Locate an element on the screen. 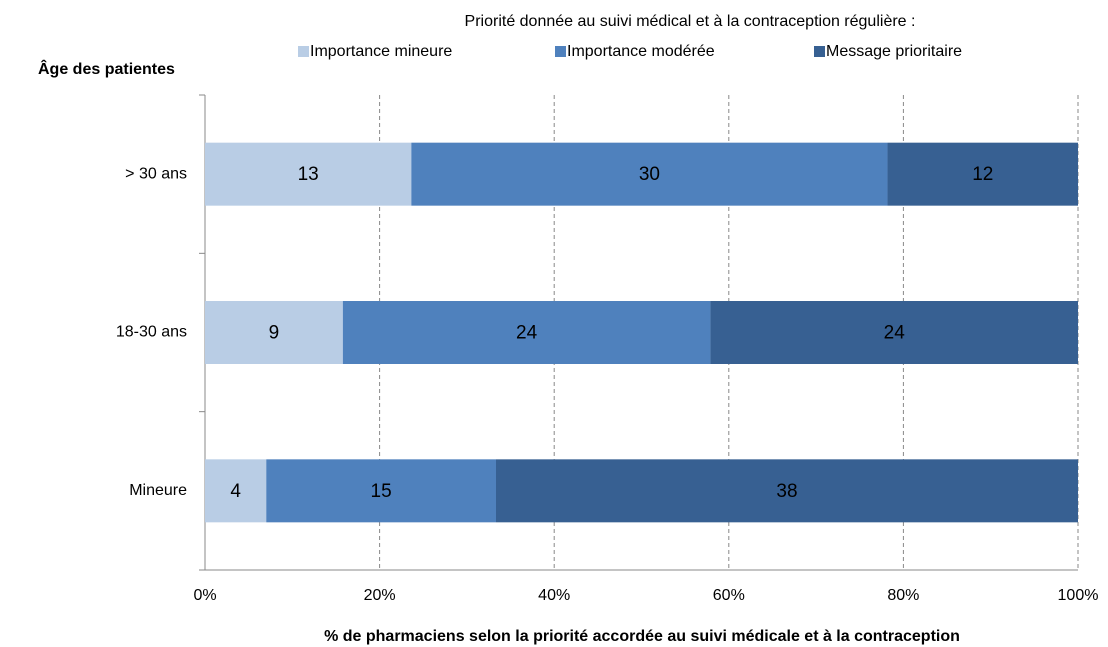 The image size is (1108, 647). x-tick-label: 20% is located at coordinates (380, 595).